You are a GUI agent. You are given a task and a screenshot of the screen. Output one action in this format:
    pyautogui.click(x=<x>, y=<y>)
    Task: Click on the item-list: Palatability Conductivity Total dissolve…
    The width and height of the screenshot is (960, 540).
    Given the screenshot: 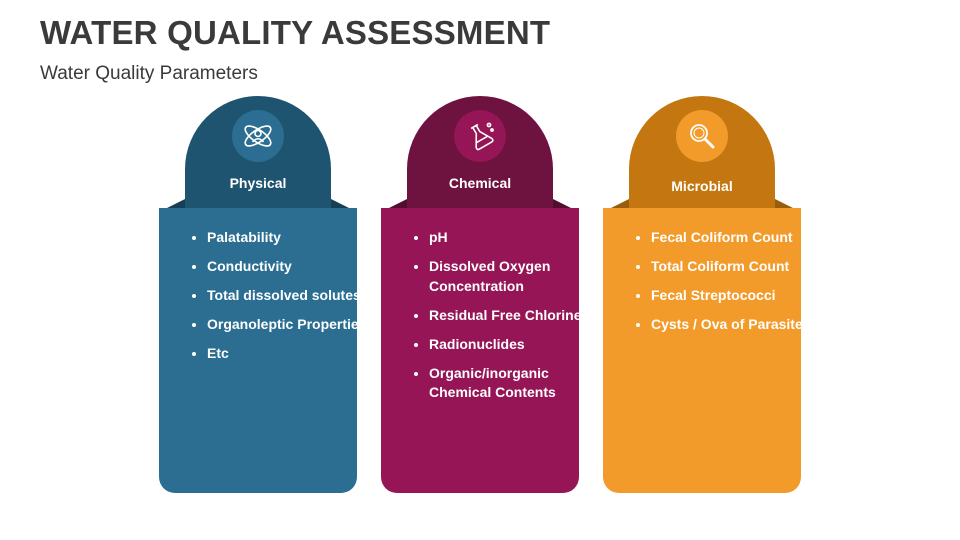 What is the action you would take?
    pyautogui.click(x=277, y=300)
    